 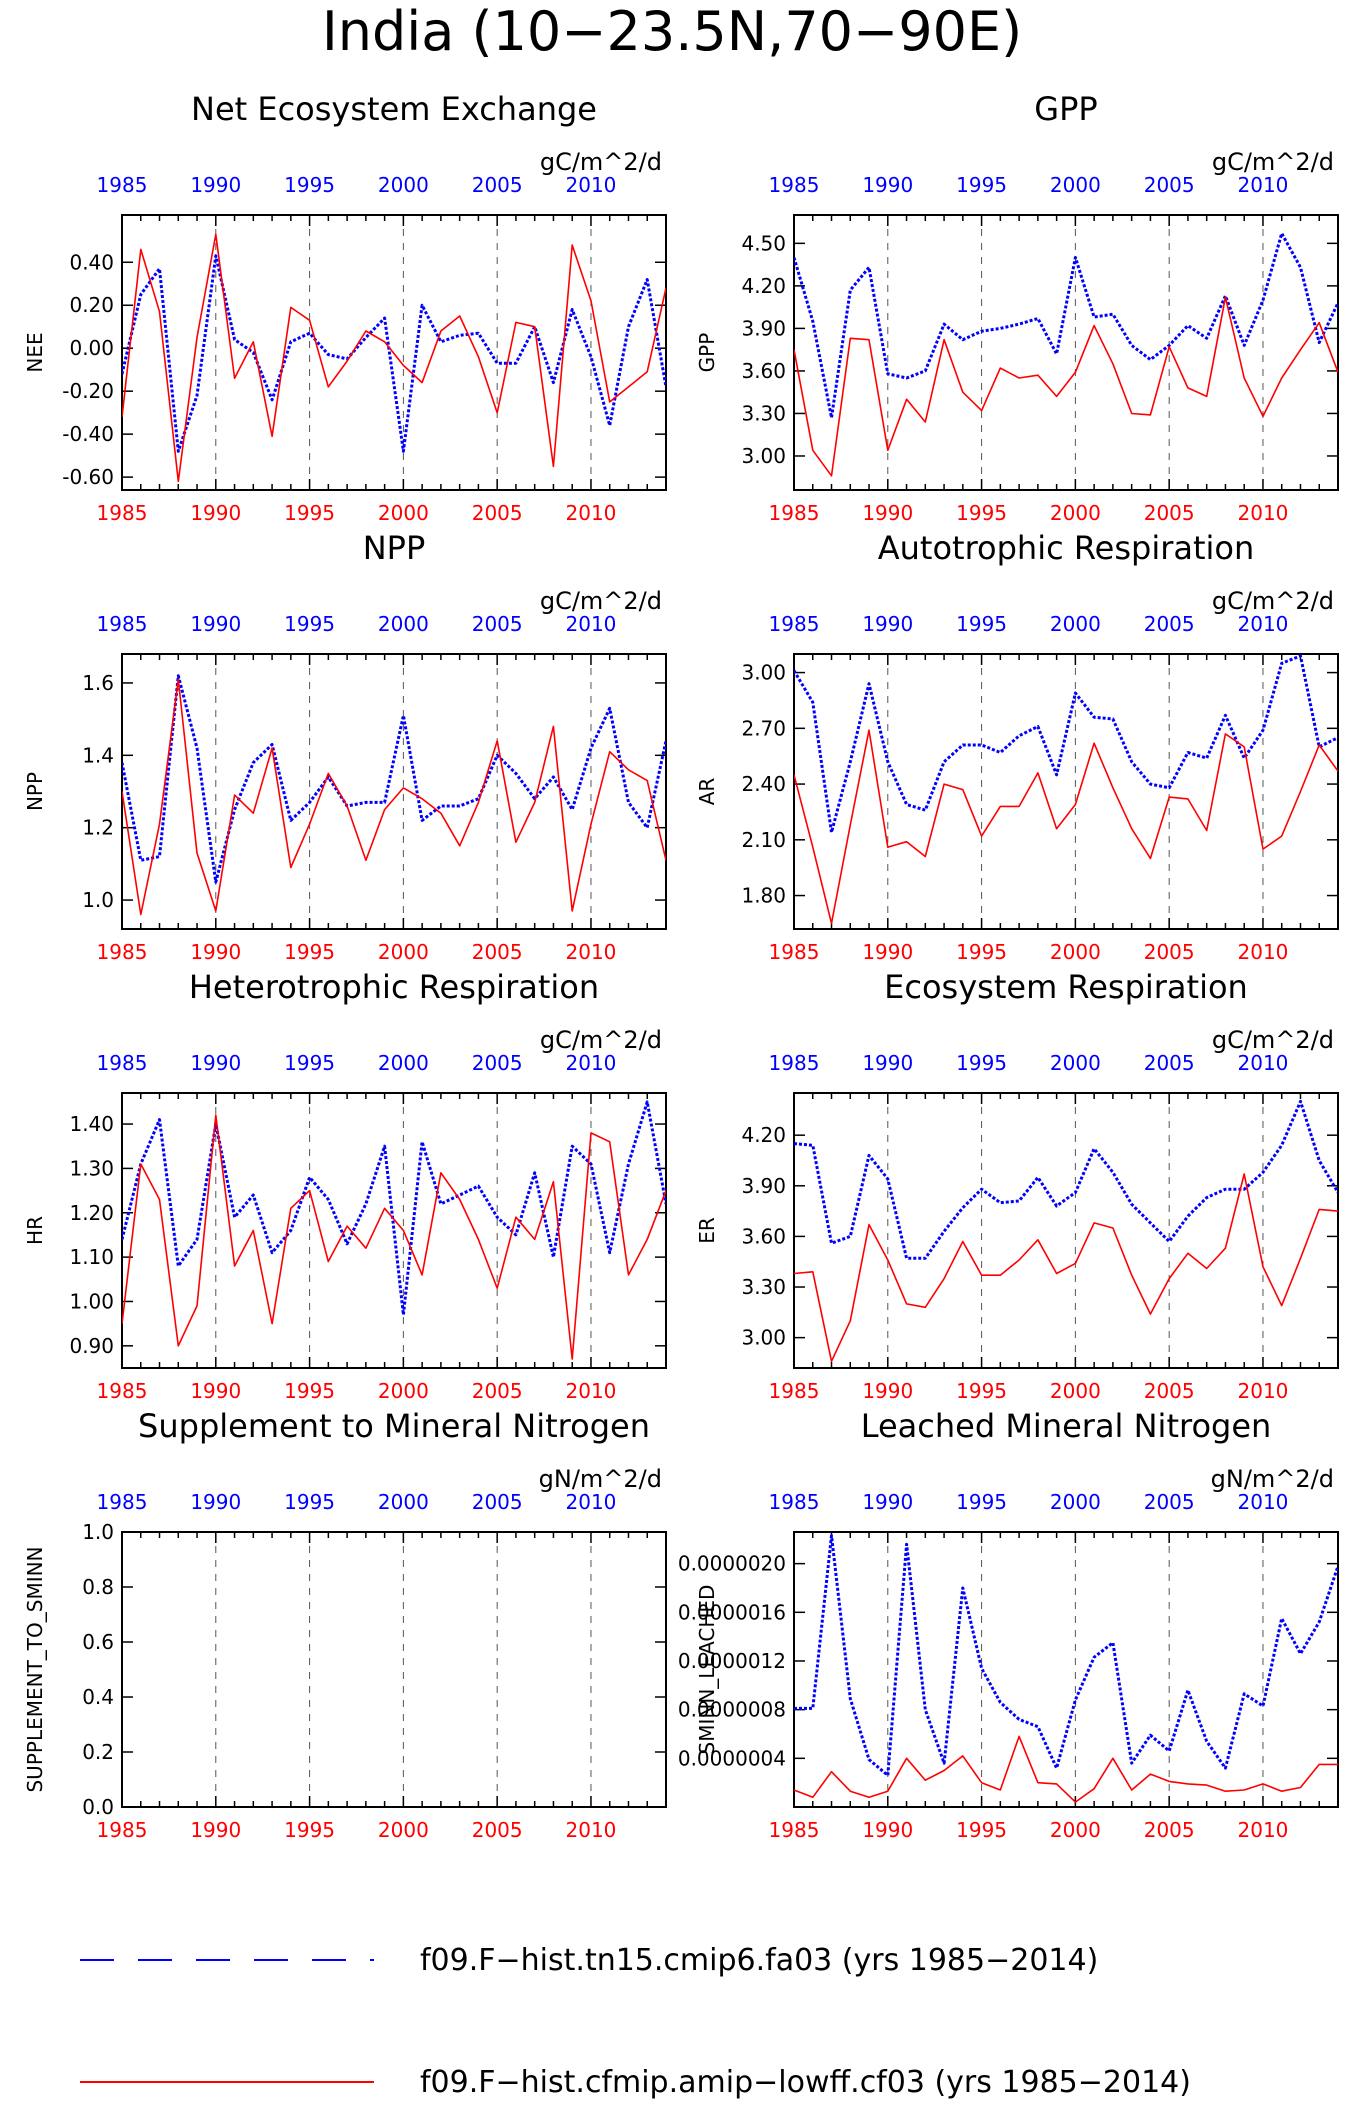 I want to click on y-tick-label: 0.0000004, so click(x=732, y=1758).